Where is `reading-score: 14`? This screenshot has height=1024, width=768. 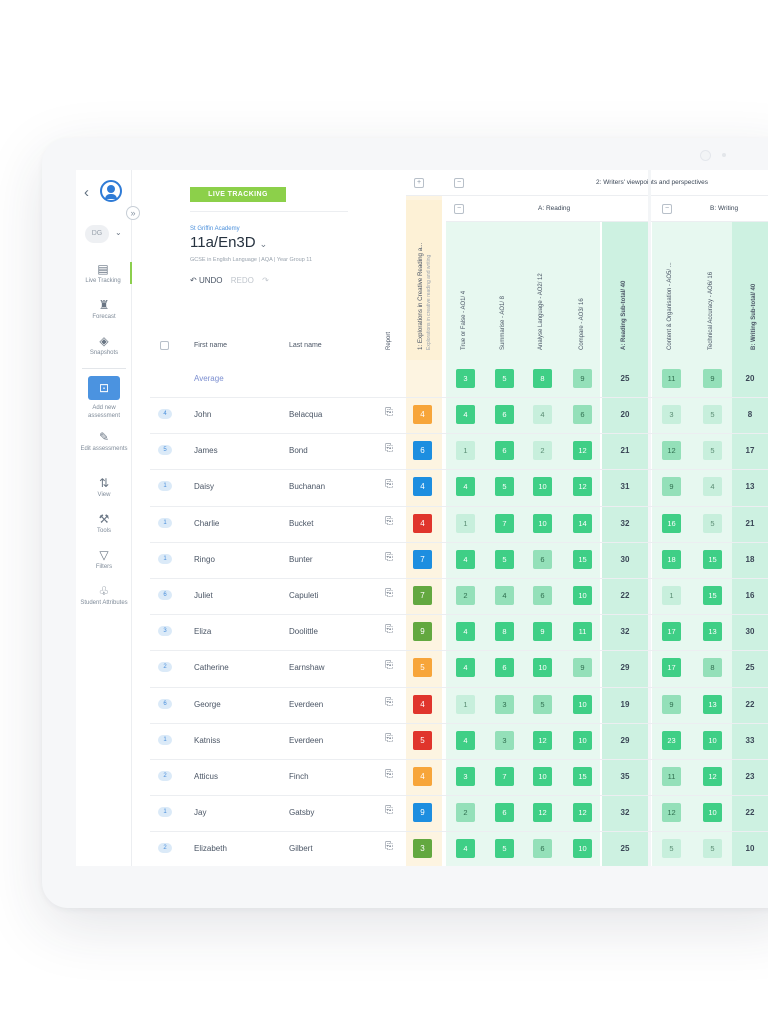
reading-score: 14 is located at coordinates (582, 523).